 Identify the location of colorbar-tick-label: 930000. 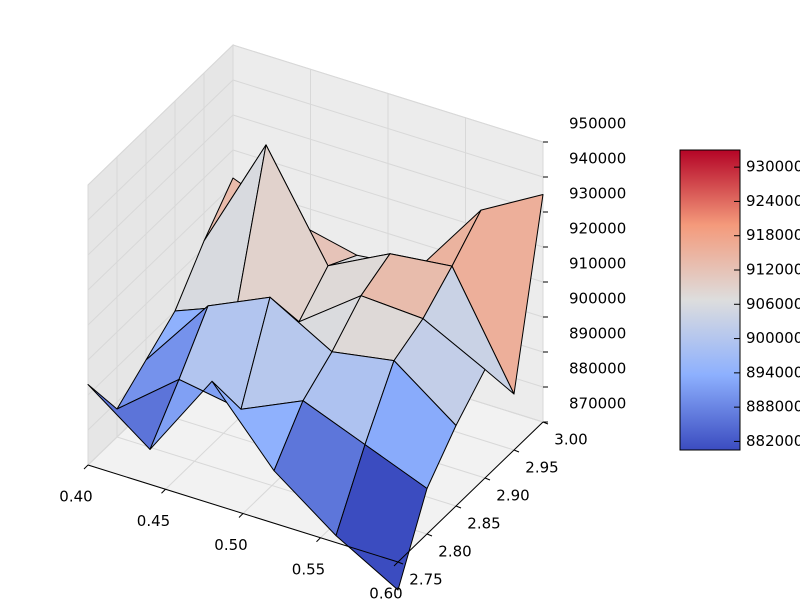
(773, 167).